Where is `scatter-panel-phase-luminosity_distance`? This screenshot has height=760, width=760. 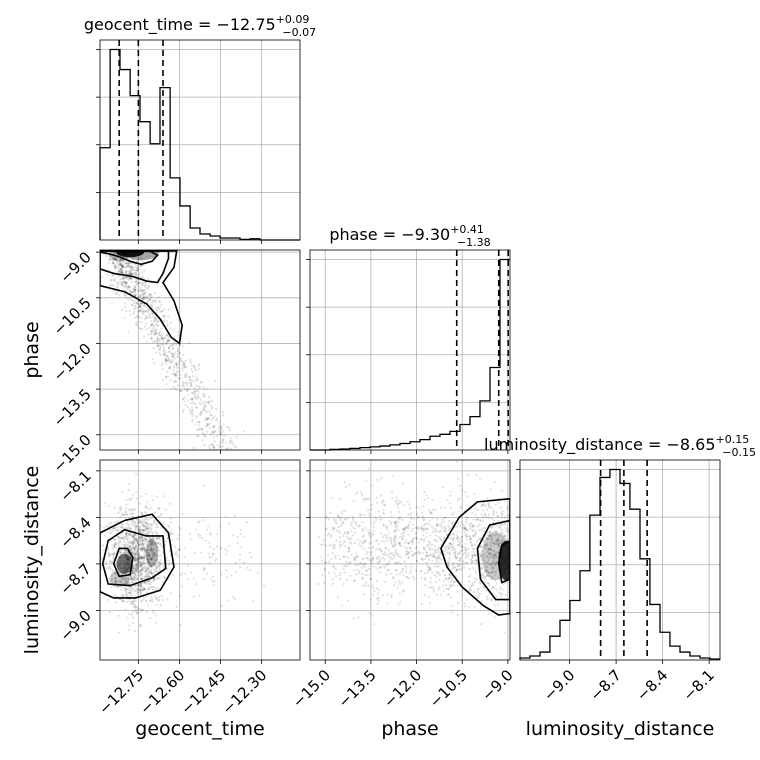 scatter-panel-phase-luminosity_distance is located at coordinates (410, 560).